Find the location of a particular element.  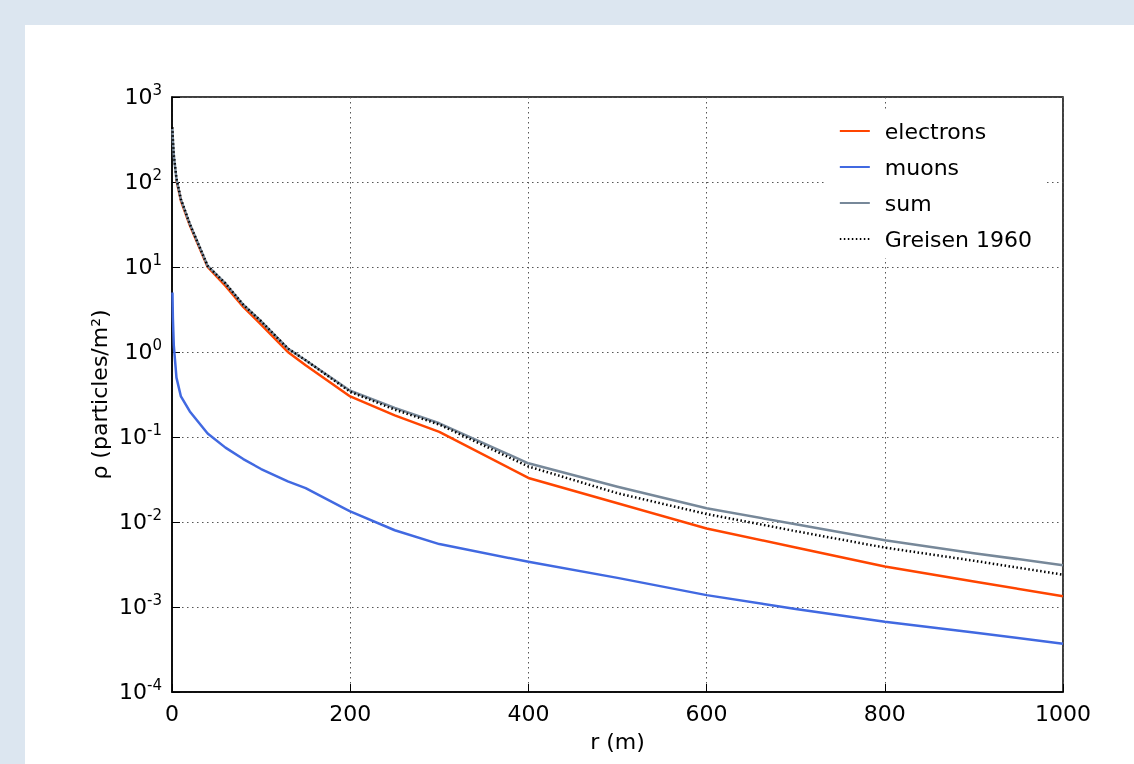

x-tick-label: 200 is located at coordinates (350, 713).